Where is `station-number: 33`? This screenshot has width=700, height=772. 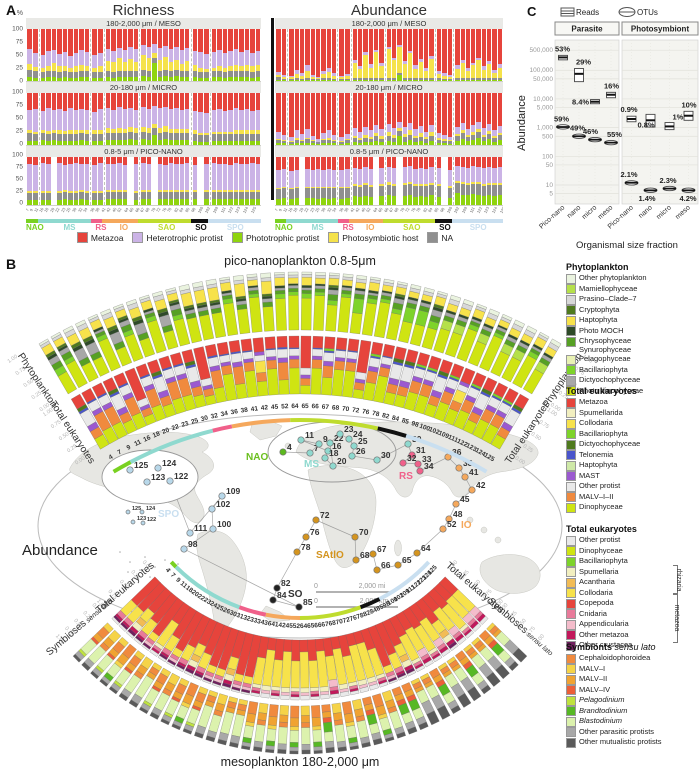 station-number: 33 is located at coordinates (427, 459).